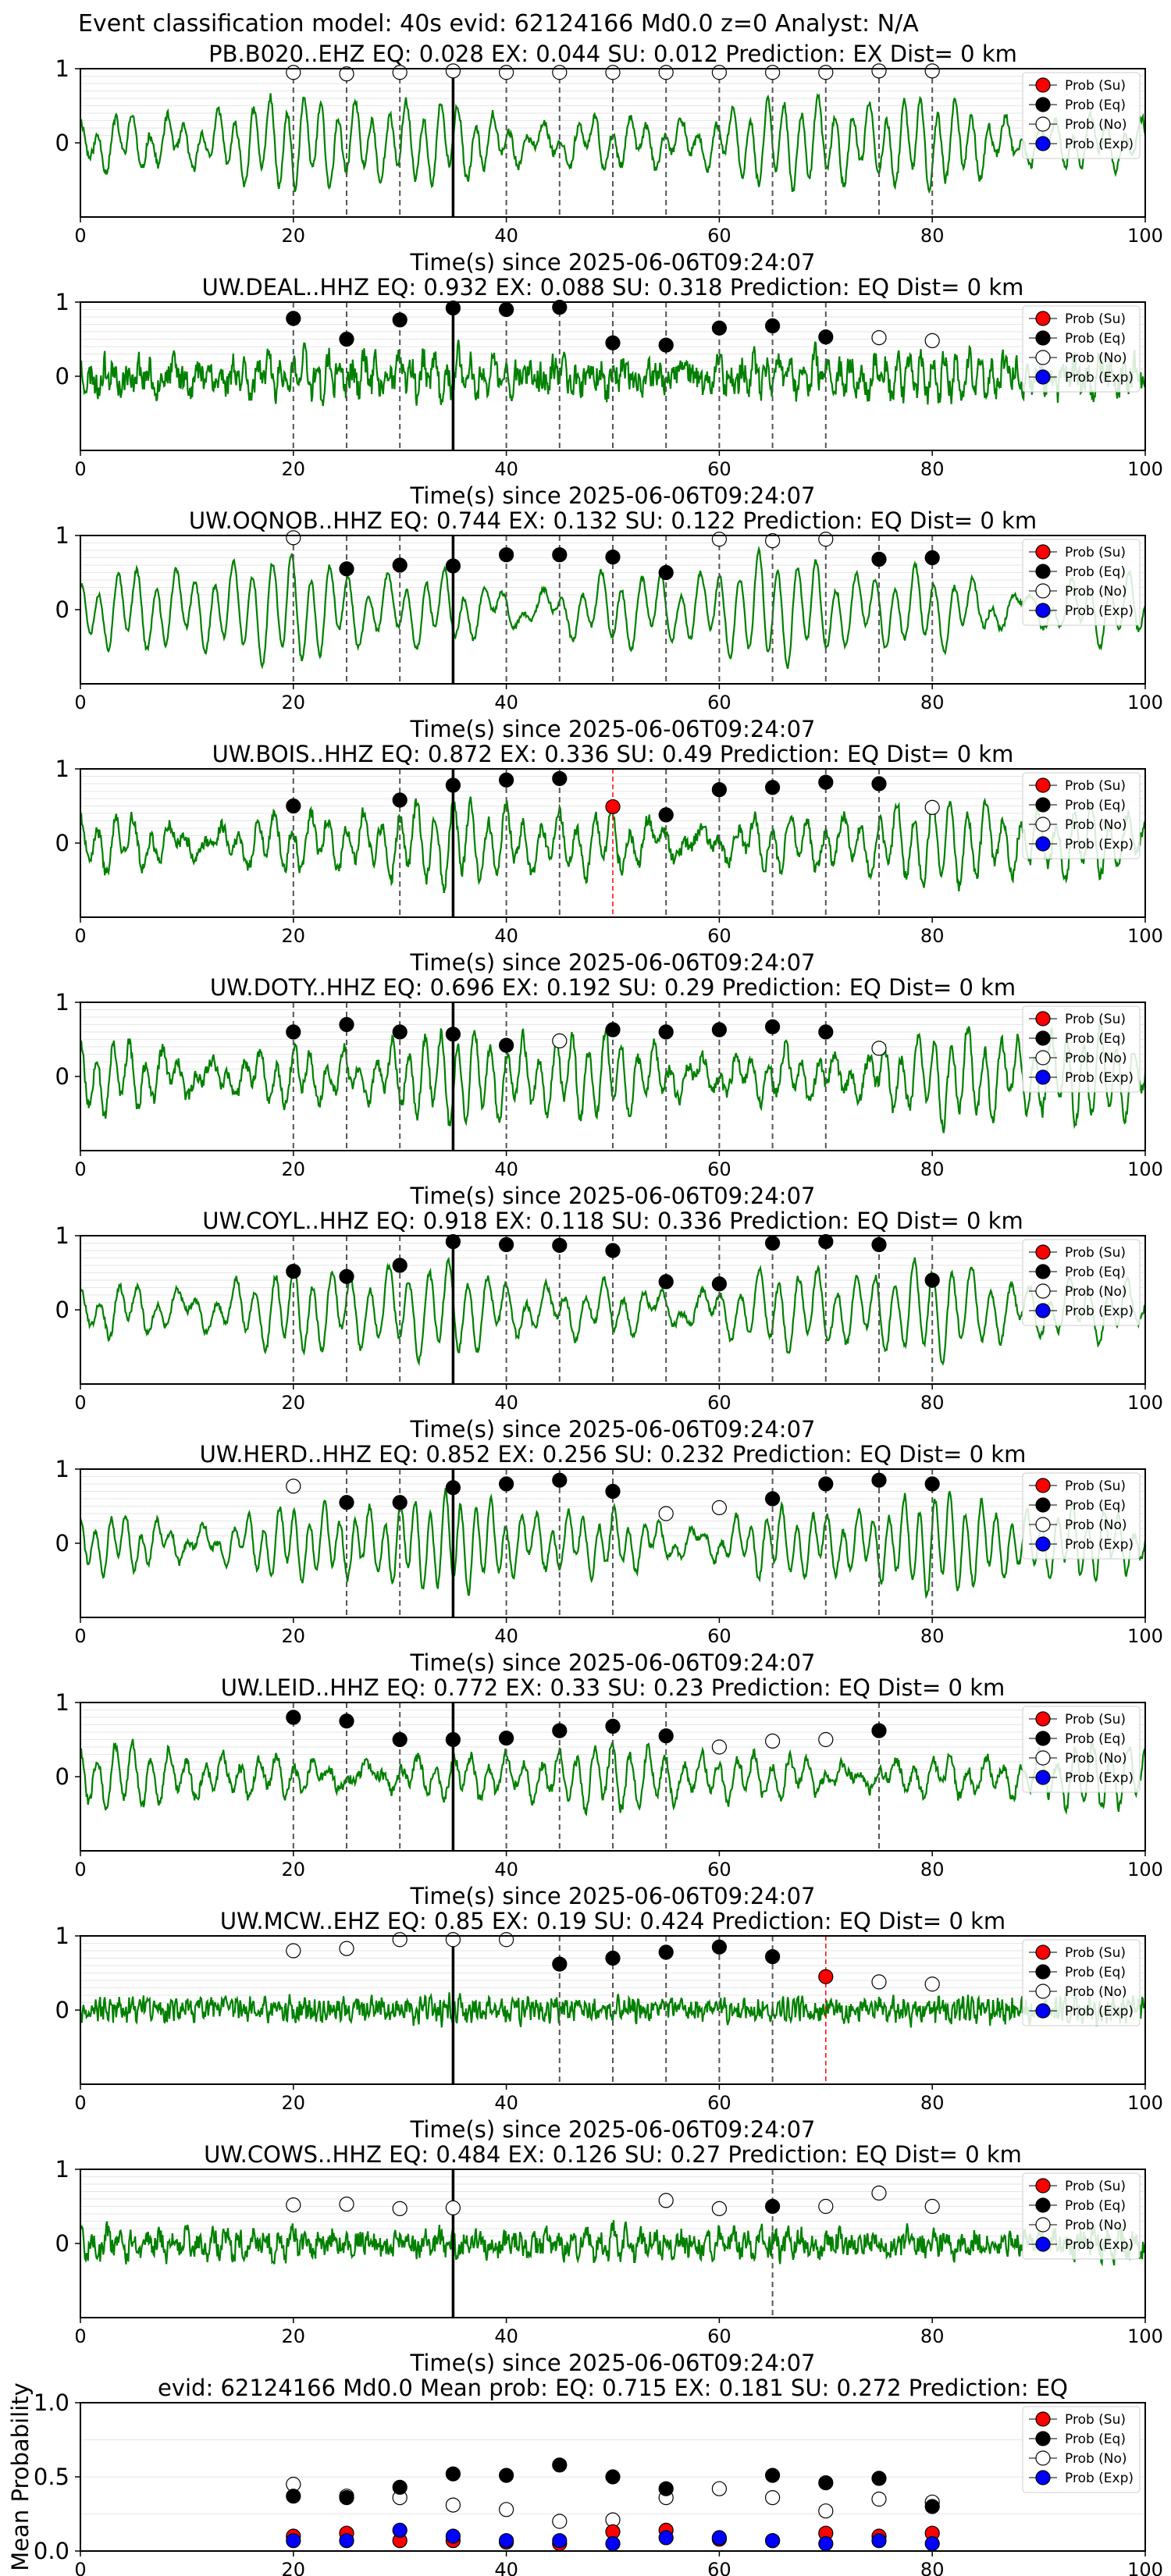  Describe the element at coordinates (1081, 1516) in the screenshot. I see `legend-box` at that location.